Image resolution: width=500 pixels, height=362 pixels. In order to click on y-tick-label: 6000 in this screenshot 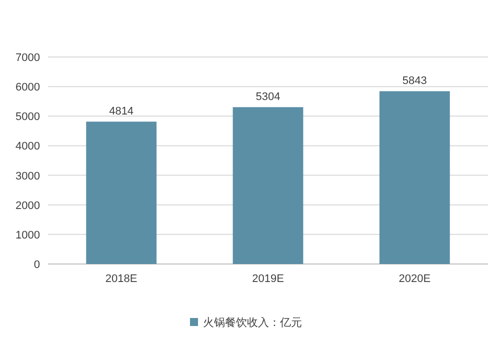, I will do `click(28, 88)`.